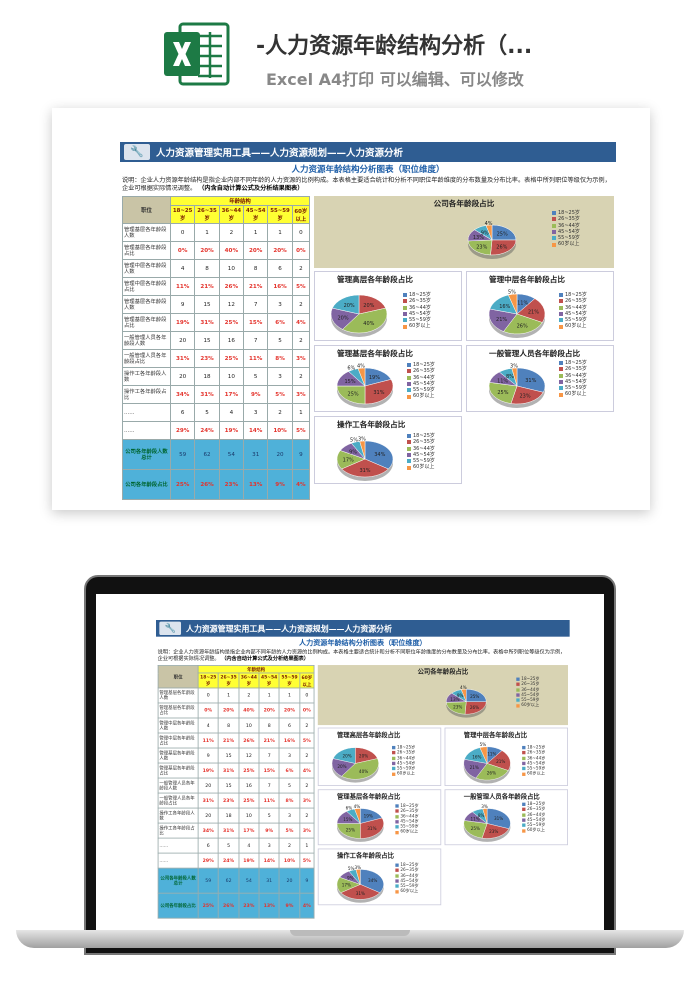 The height and width of the screenshot is (989, 700). I want to click on table-cell: 59, so click(208, 880).